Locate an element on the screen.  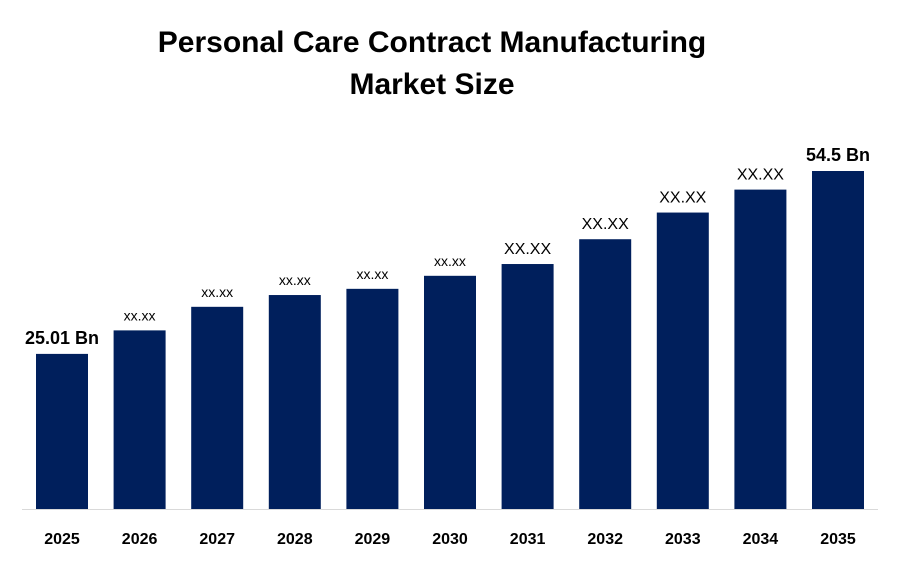
bar-2027 is located at coordinates (217, 407).